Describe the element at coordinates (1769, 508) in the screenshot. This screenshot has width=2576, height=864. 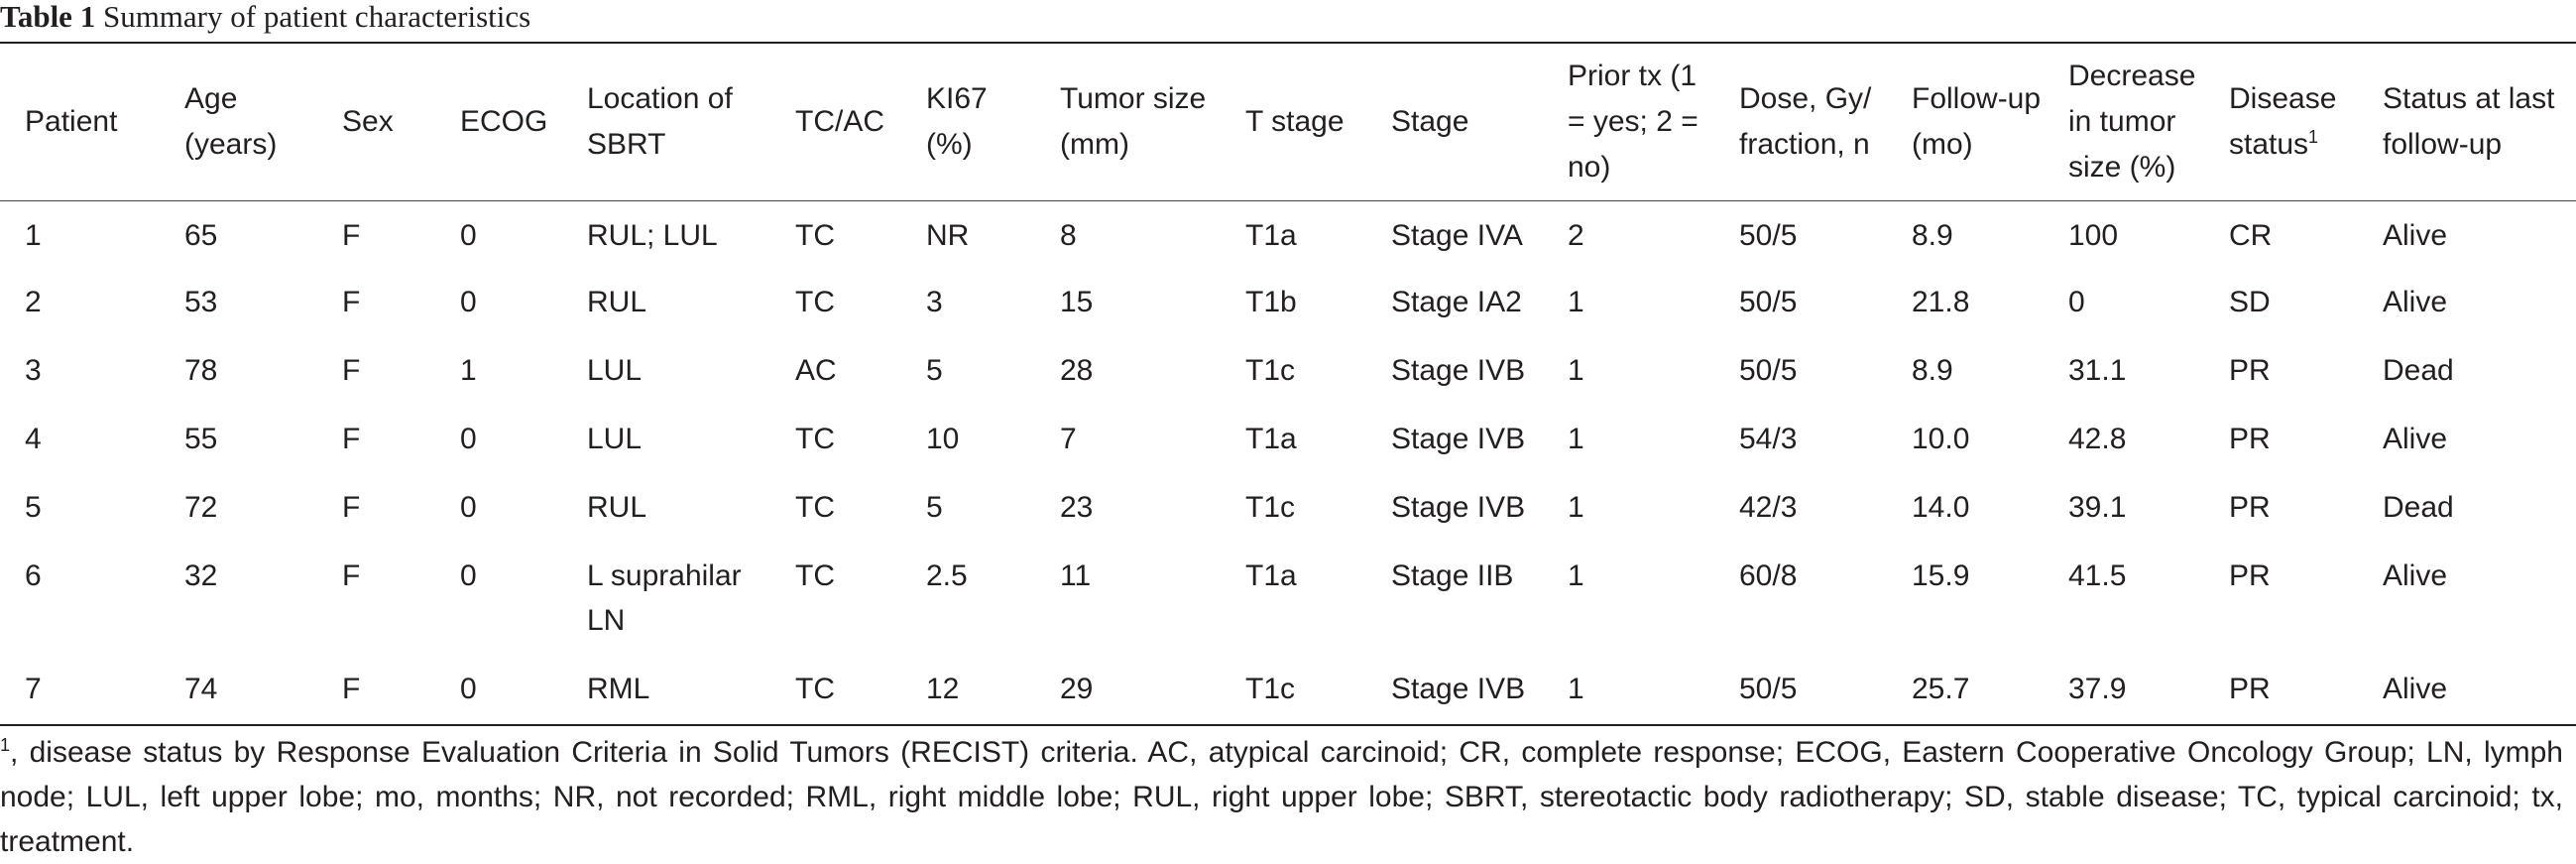
I see `cell-dose: 42/3` at that location.